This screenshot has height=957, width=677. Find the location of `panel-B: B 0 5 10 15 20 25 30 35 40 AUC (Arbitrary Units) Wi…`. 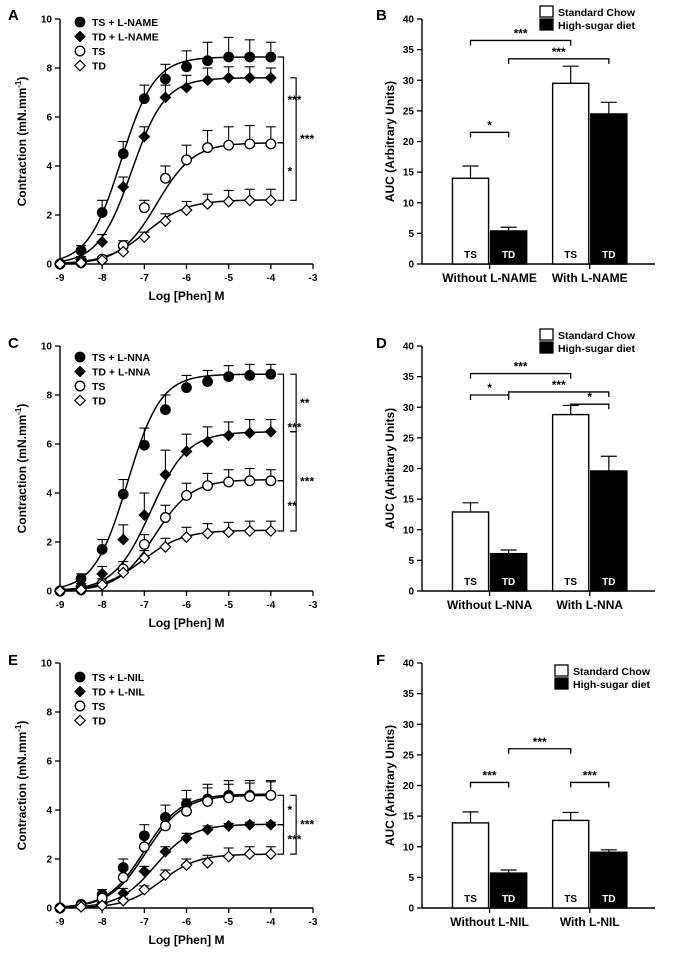

panel-B: B 0 5 10 15 20 25 30 35 40 AUC (Arbitrary Units) Wi… is located at coordinates (515, 145).